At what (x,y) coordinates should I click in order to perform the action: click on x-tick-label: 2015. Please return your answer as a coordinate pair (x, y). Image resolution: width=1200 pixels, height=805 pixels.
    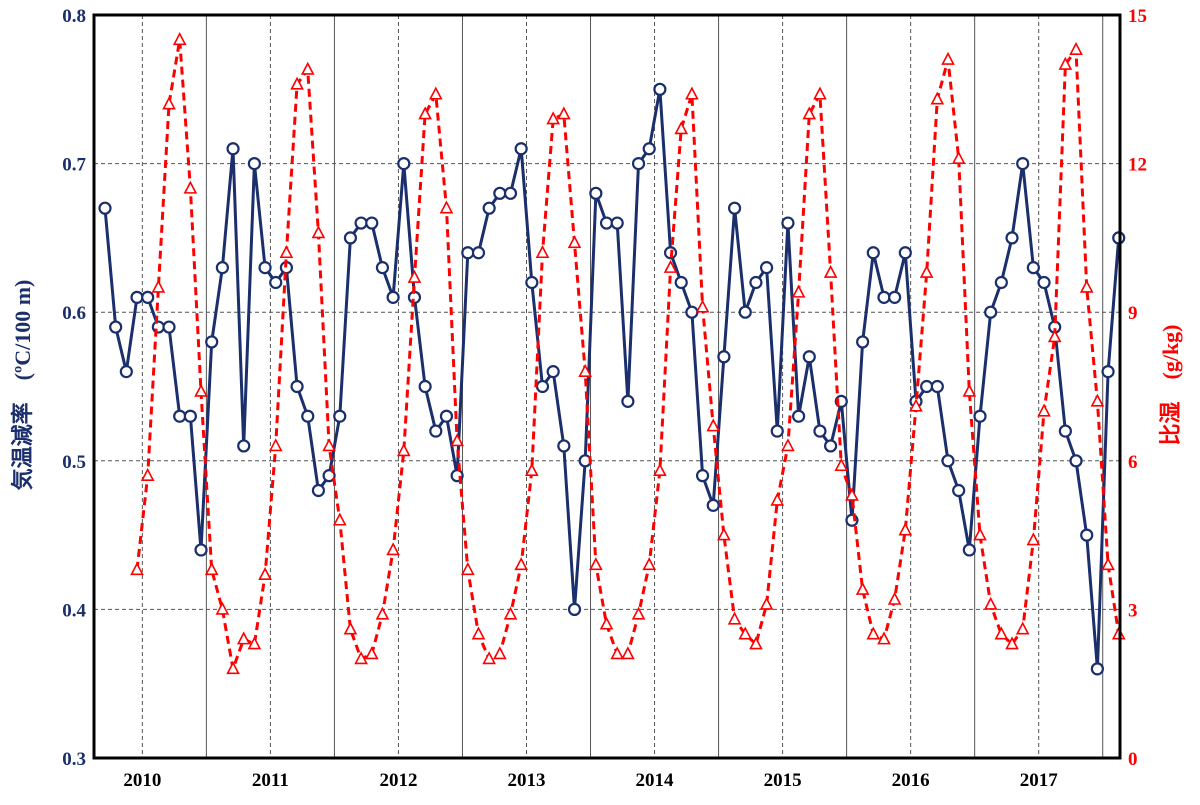
    Looking at the image, I should click on (783, 780).